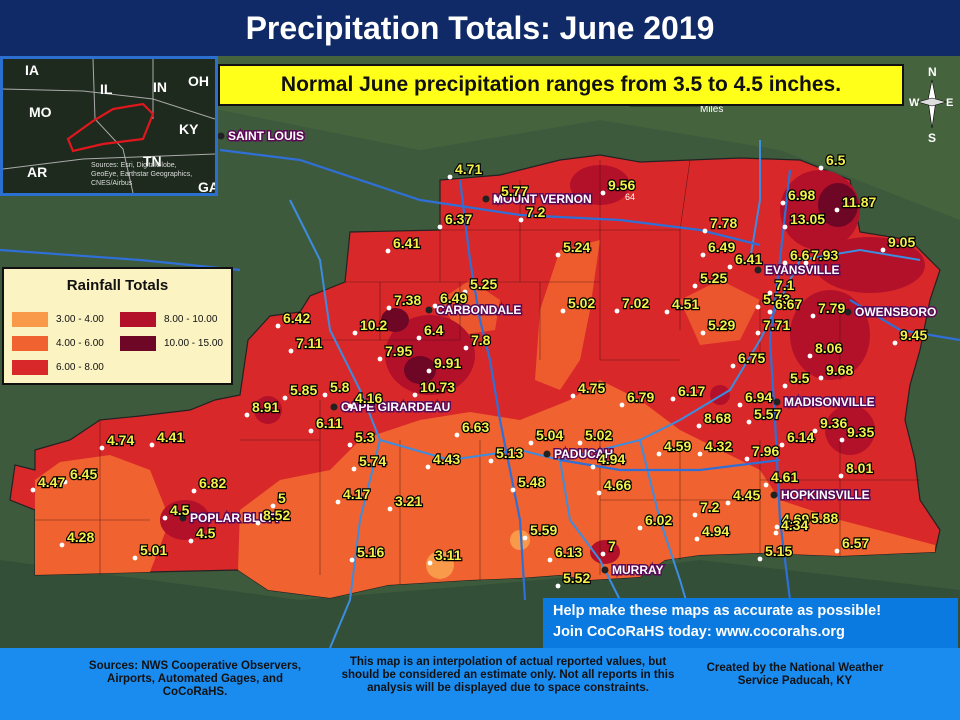  I want to click on city-name: CAPE GIRARDEAU, so click(395, 407).